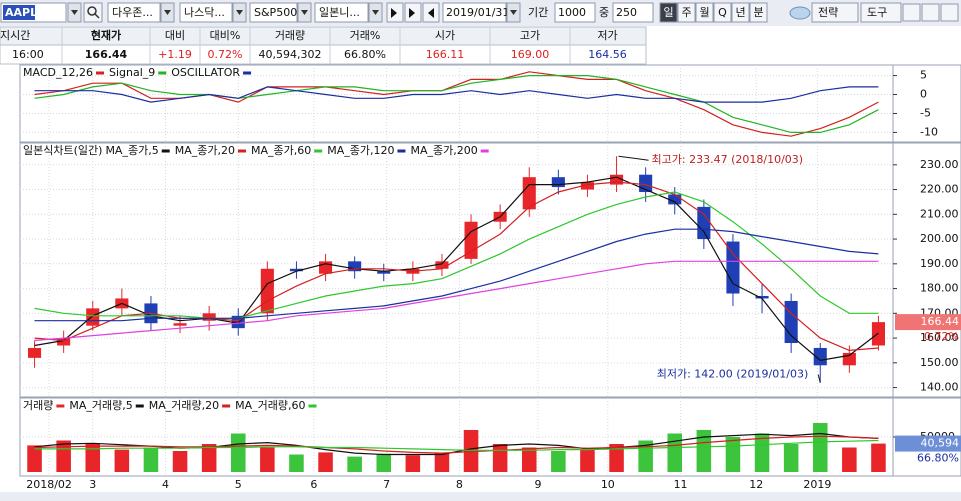 Image resolution: width=961 pixels, height=501 pixels. I want to click on legend-label: MA_거래량,5, so click(100, 405).